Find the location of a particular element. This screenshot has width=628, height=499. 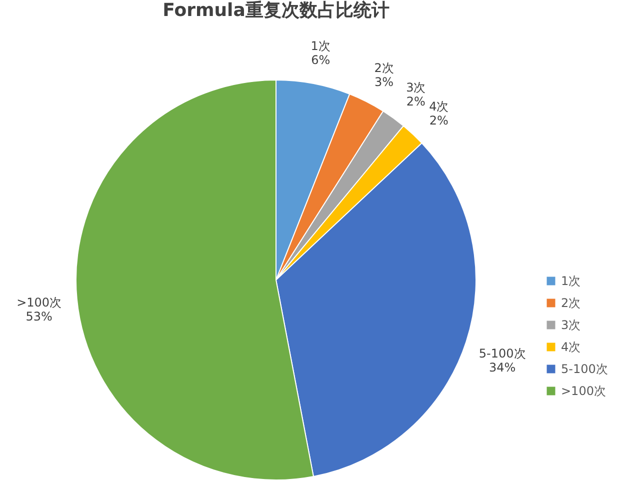

slice-label: 4次 is located at coordinates (439, 107).